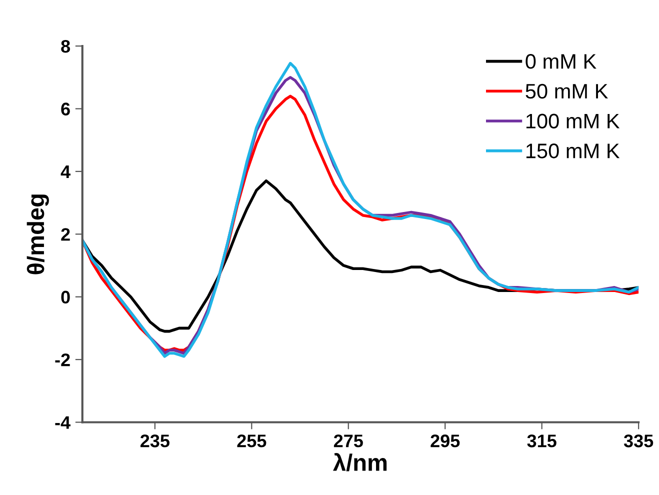 This screenshot has width=659, height=495. I want to click on legend-label: 150 mM K, so click(573, 151).